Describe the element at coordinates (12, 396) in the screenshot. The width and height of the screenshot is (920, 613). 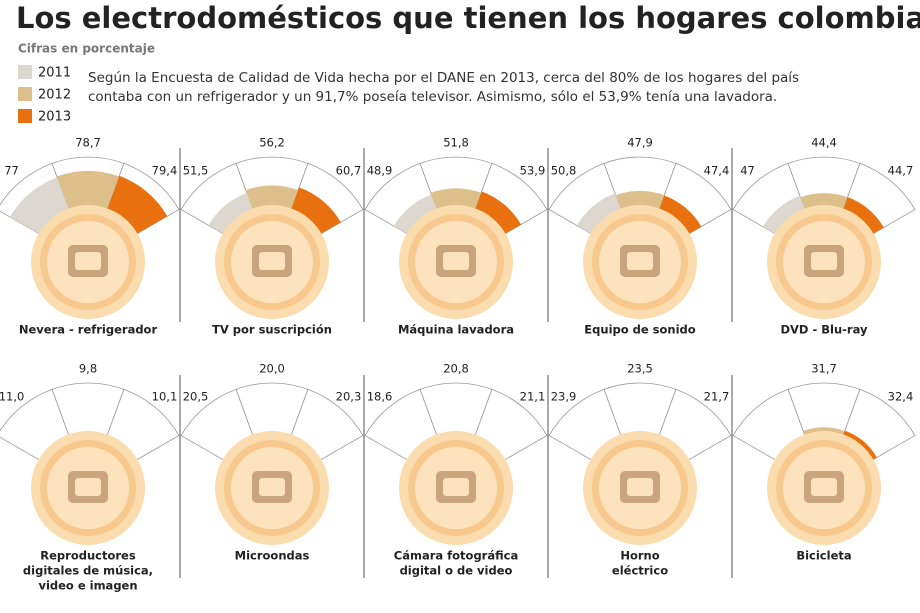
I see `value-label: 11,0` at that location.